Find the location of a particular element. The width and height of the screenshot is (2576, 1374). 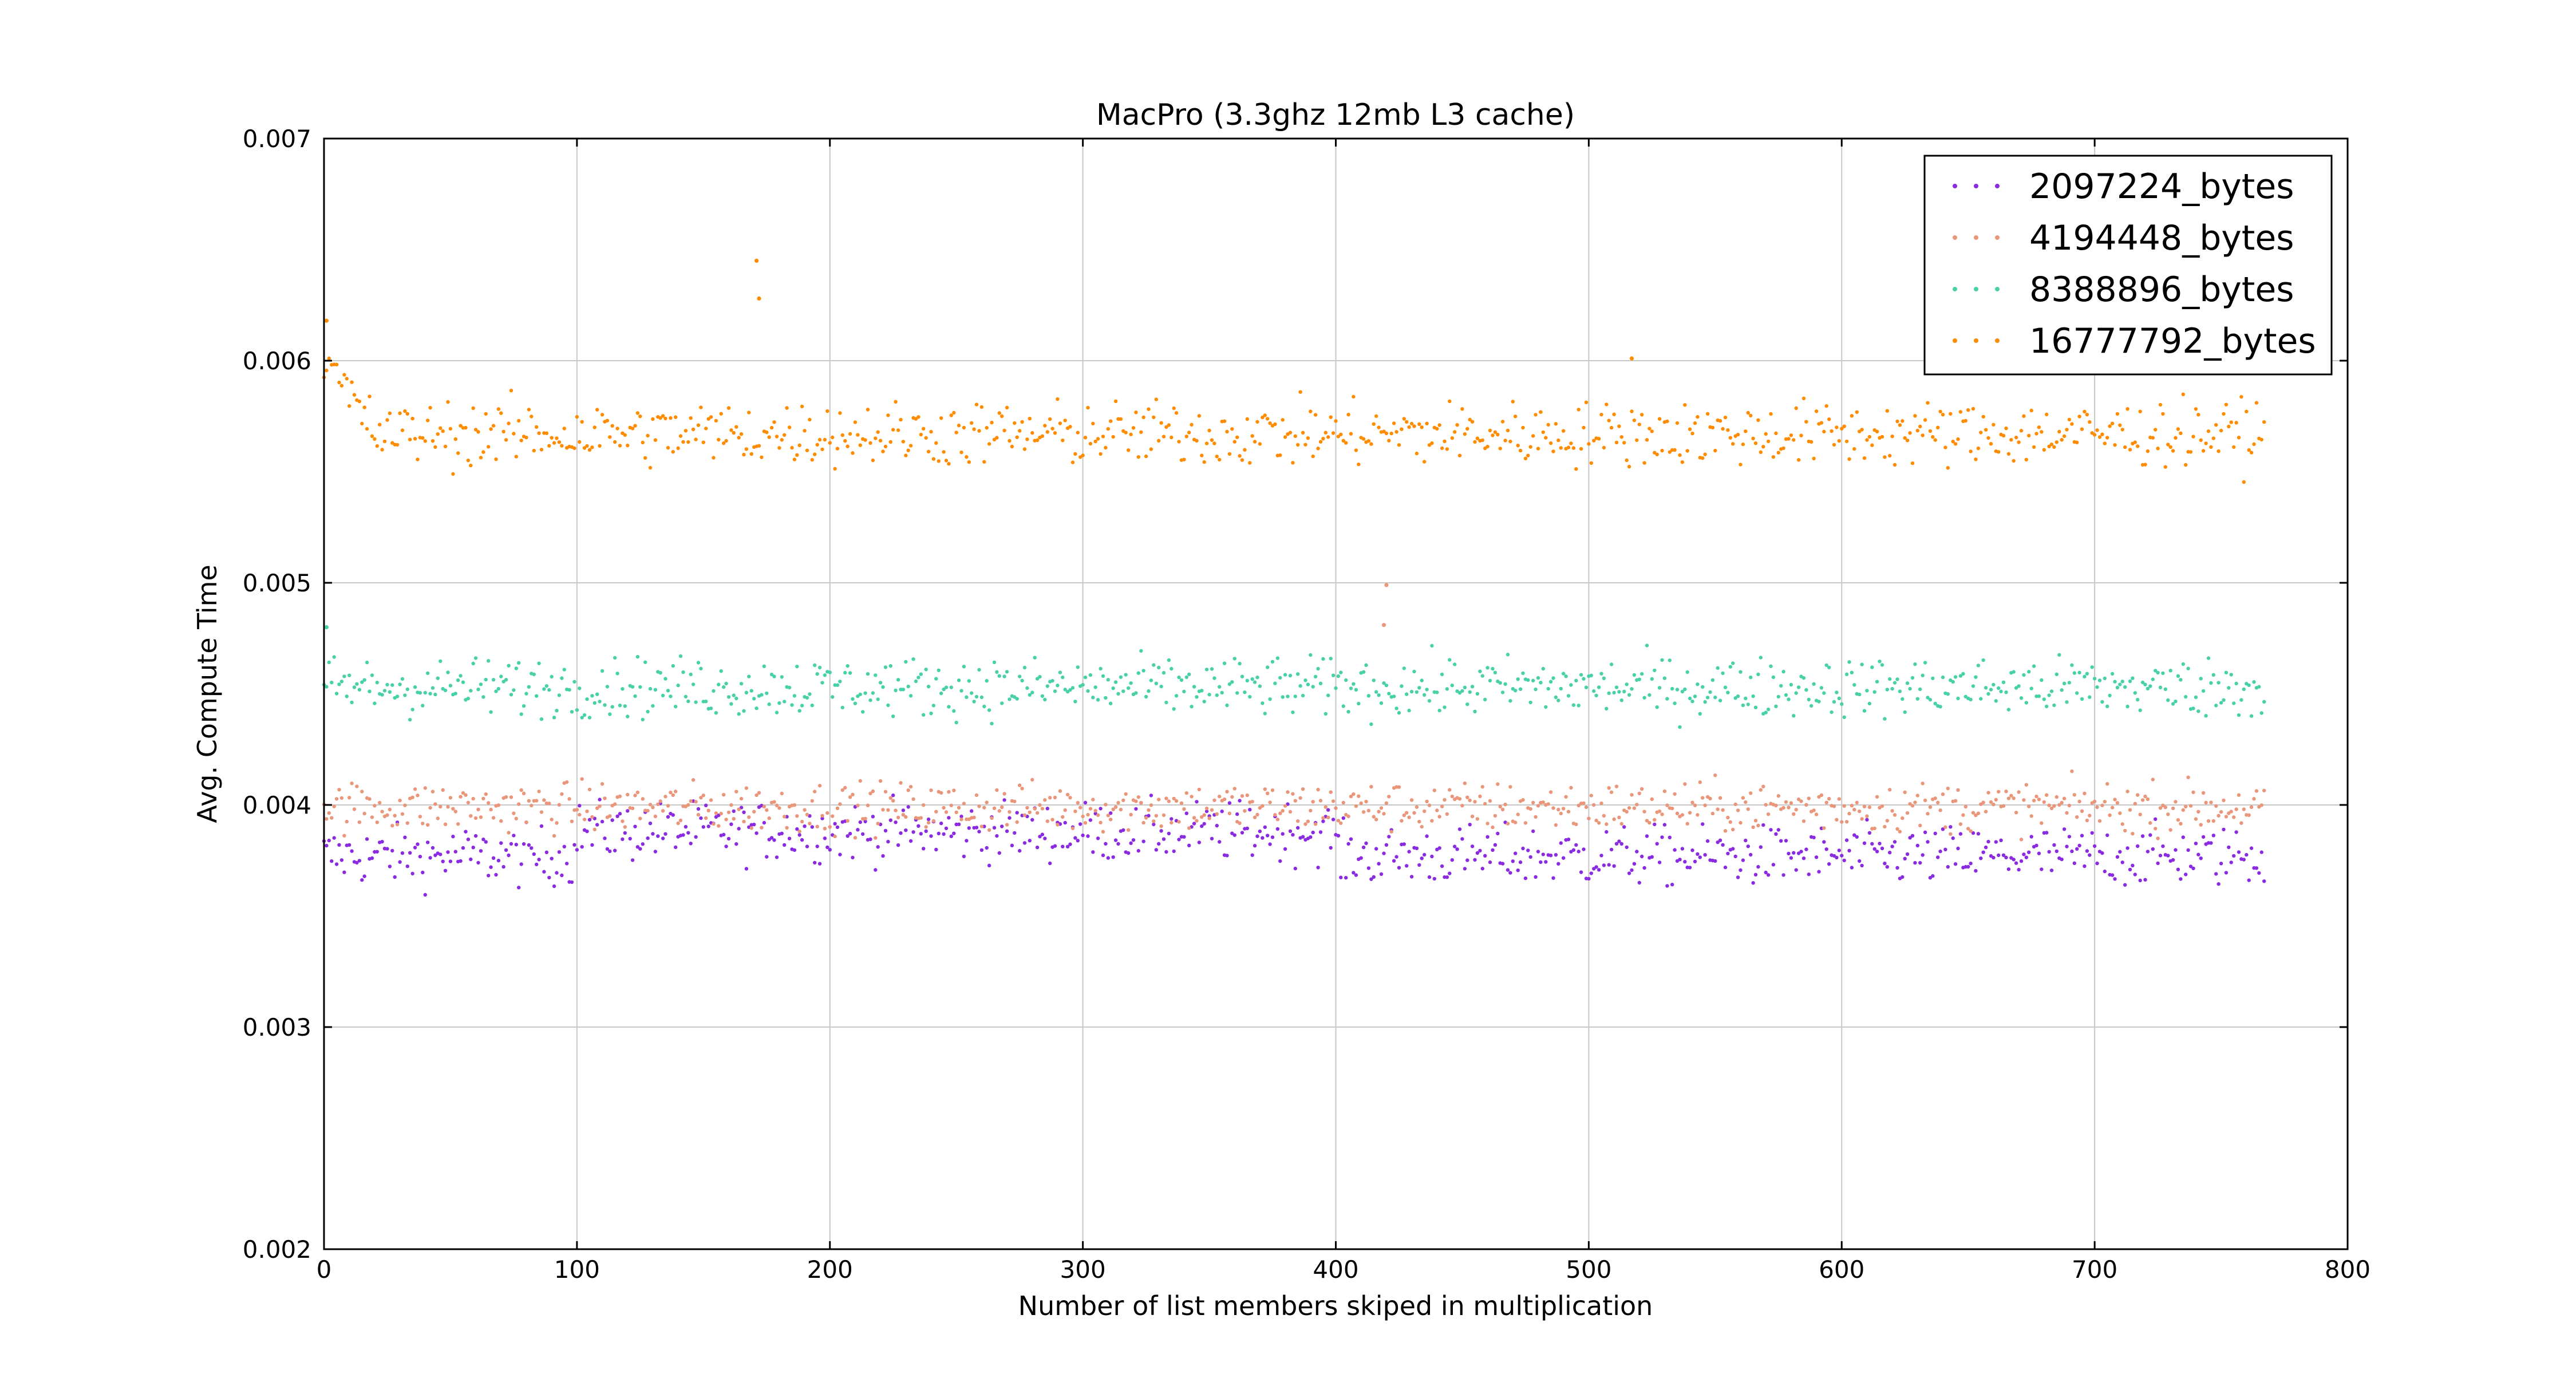

x-tick-label: 300 is located at coordinates (1083, 1269).